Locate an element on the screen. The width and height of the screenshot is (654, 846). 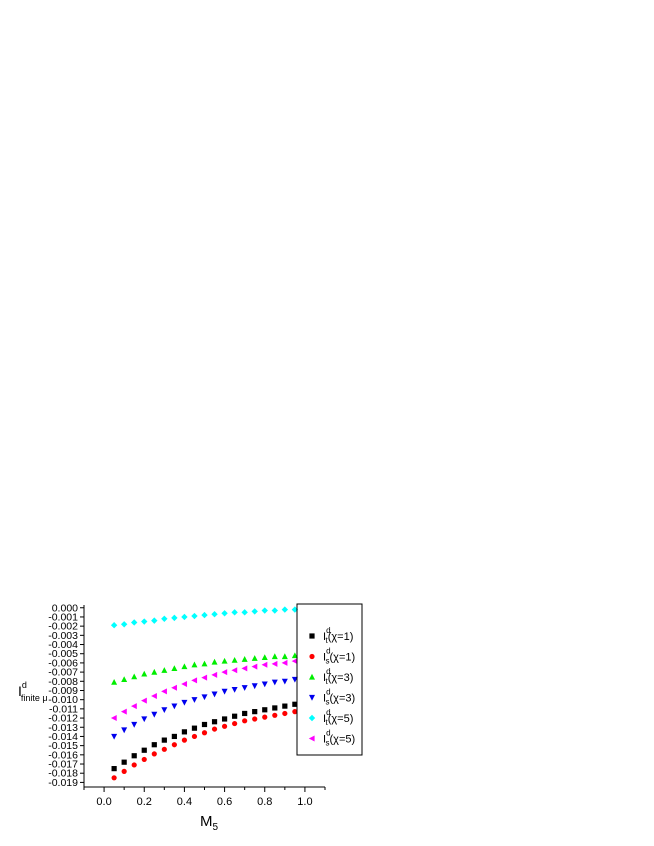
legend-entry: Id t(χ=3) is located at coordinates (331, 676).